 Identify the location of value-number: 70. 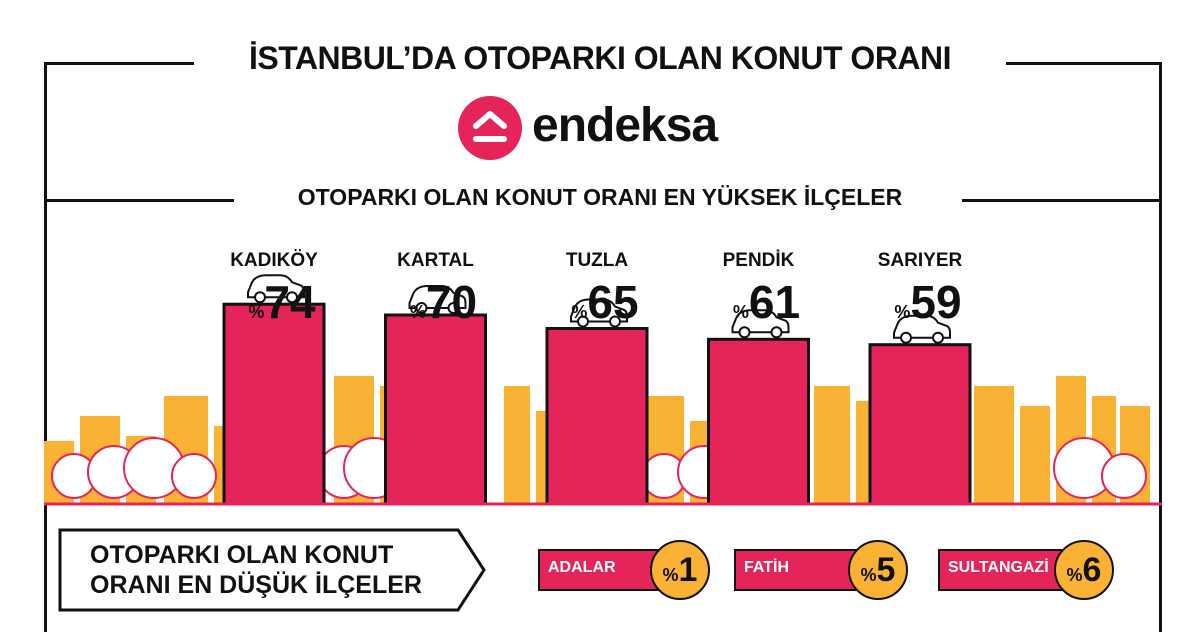
(451, 302).